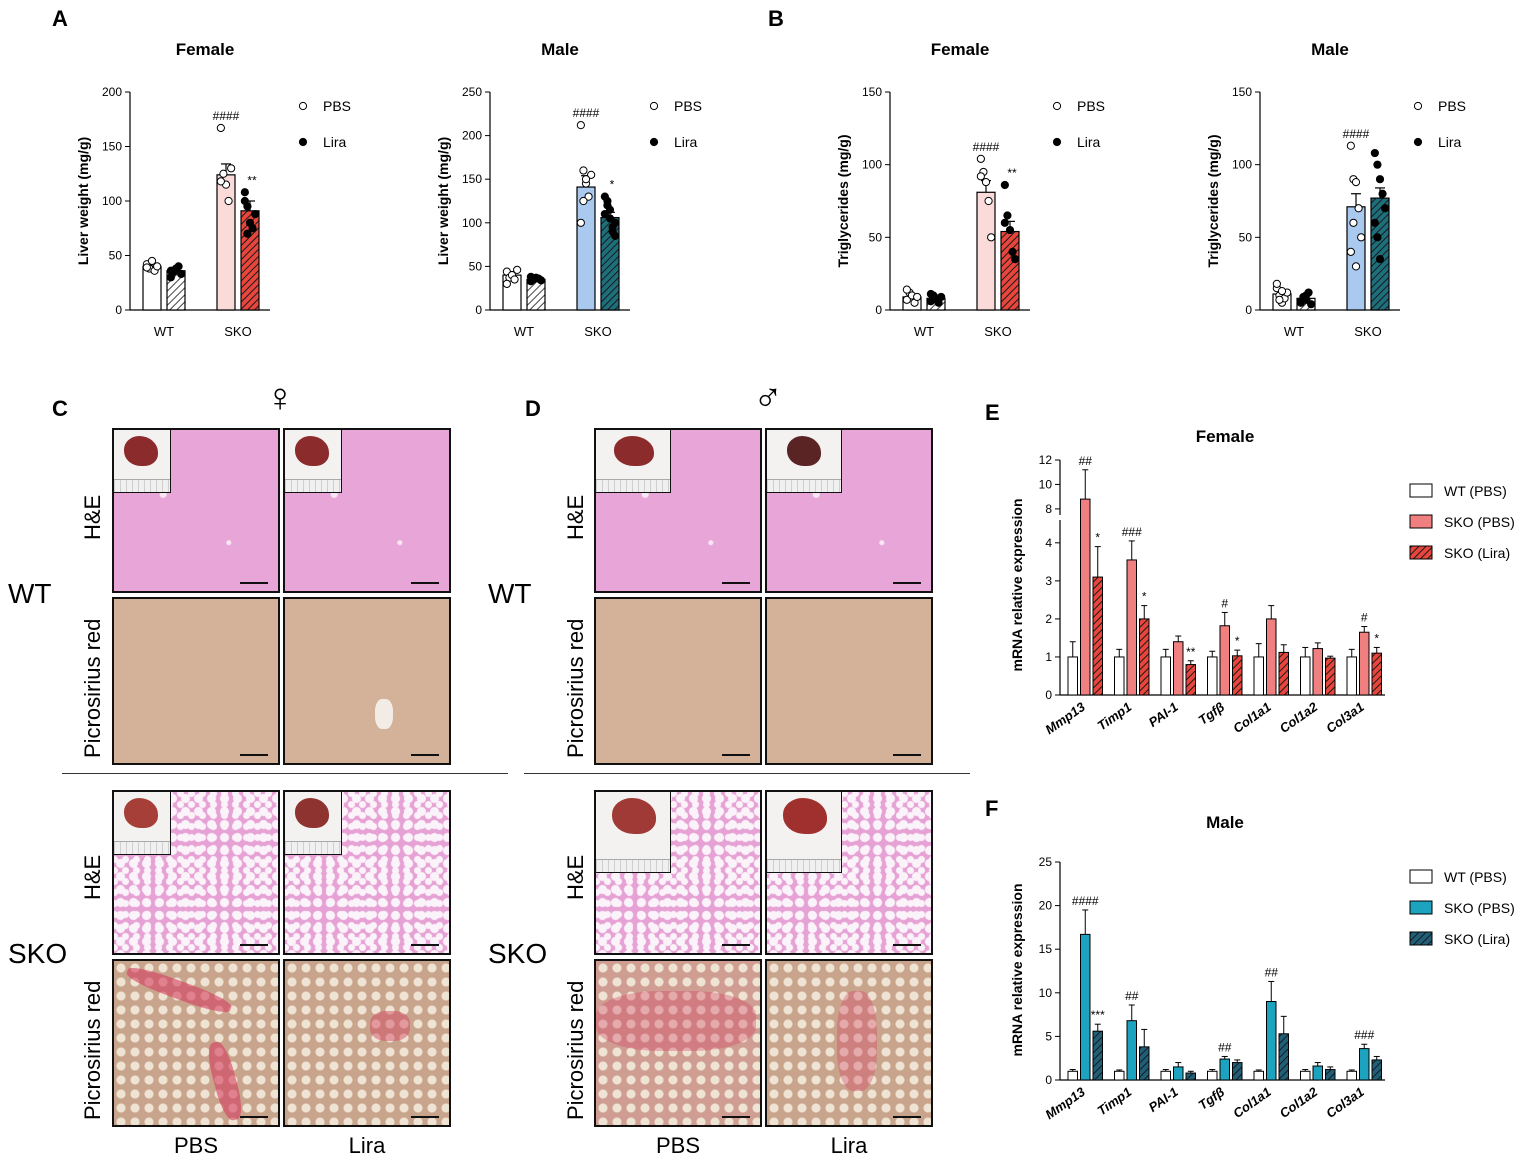 The image size is (1535, 1167). I want to click on x-gene-label: Timp1, so click(1114, 716).